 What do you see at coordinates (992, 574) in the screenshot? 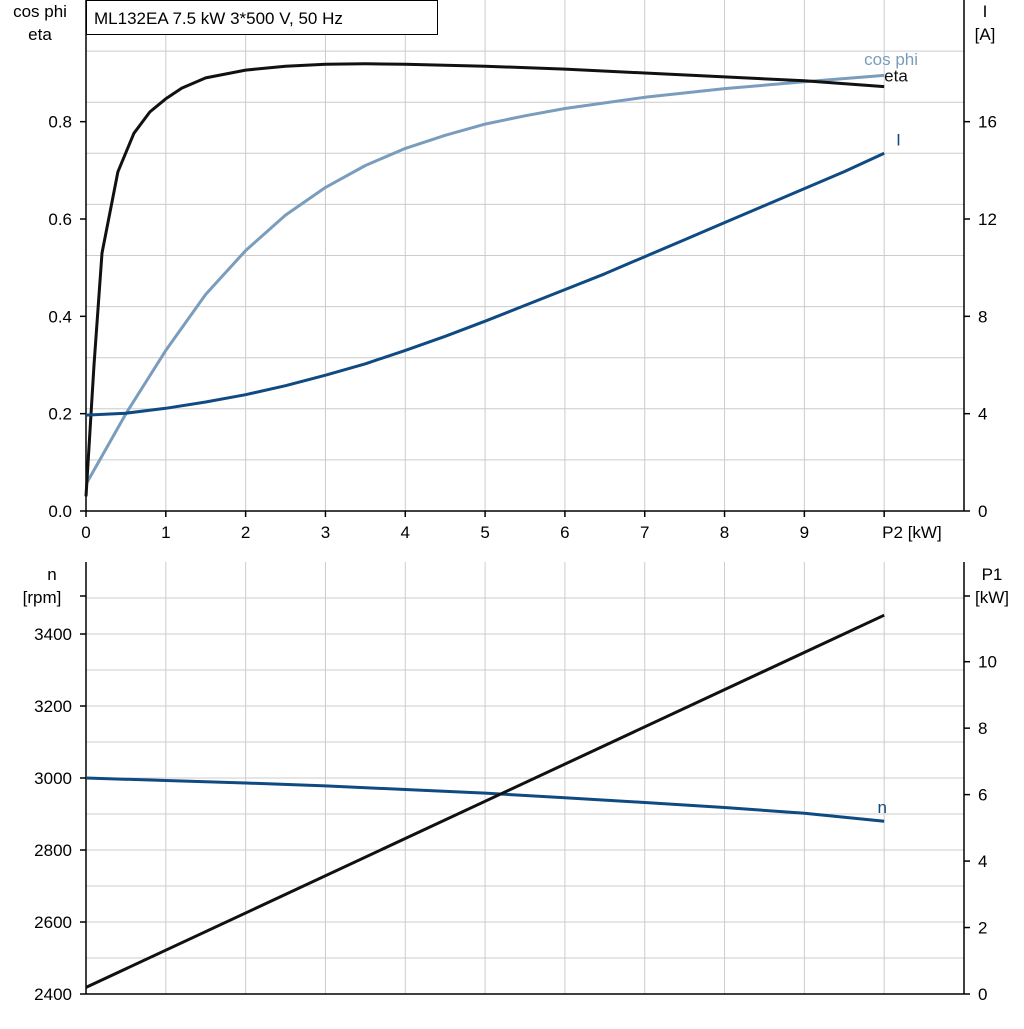
I see `y-right-label: P1` at bounding box center [992, 574].